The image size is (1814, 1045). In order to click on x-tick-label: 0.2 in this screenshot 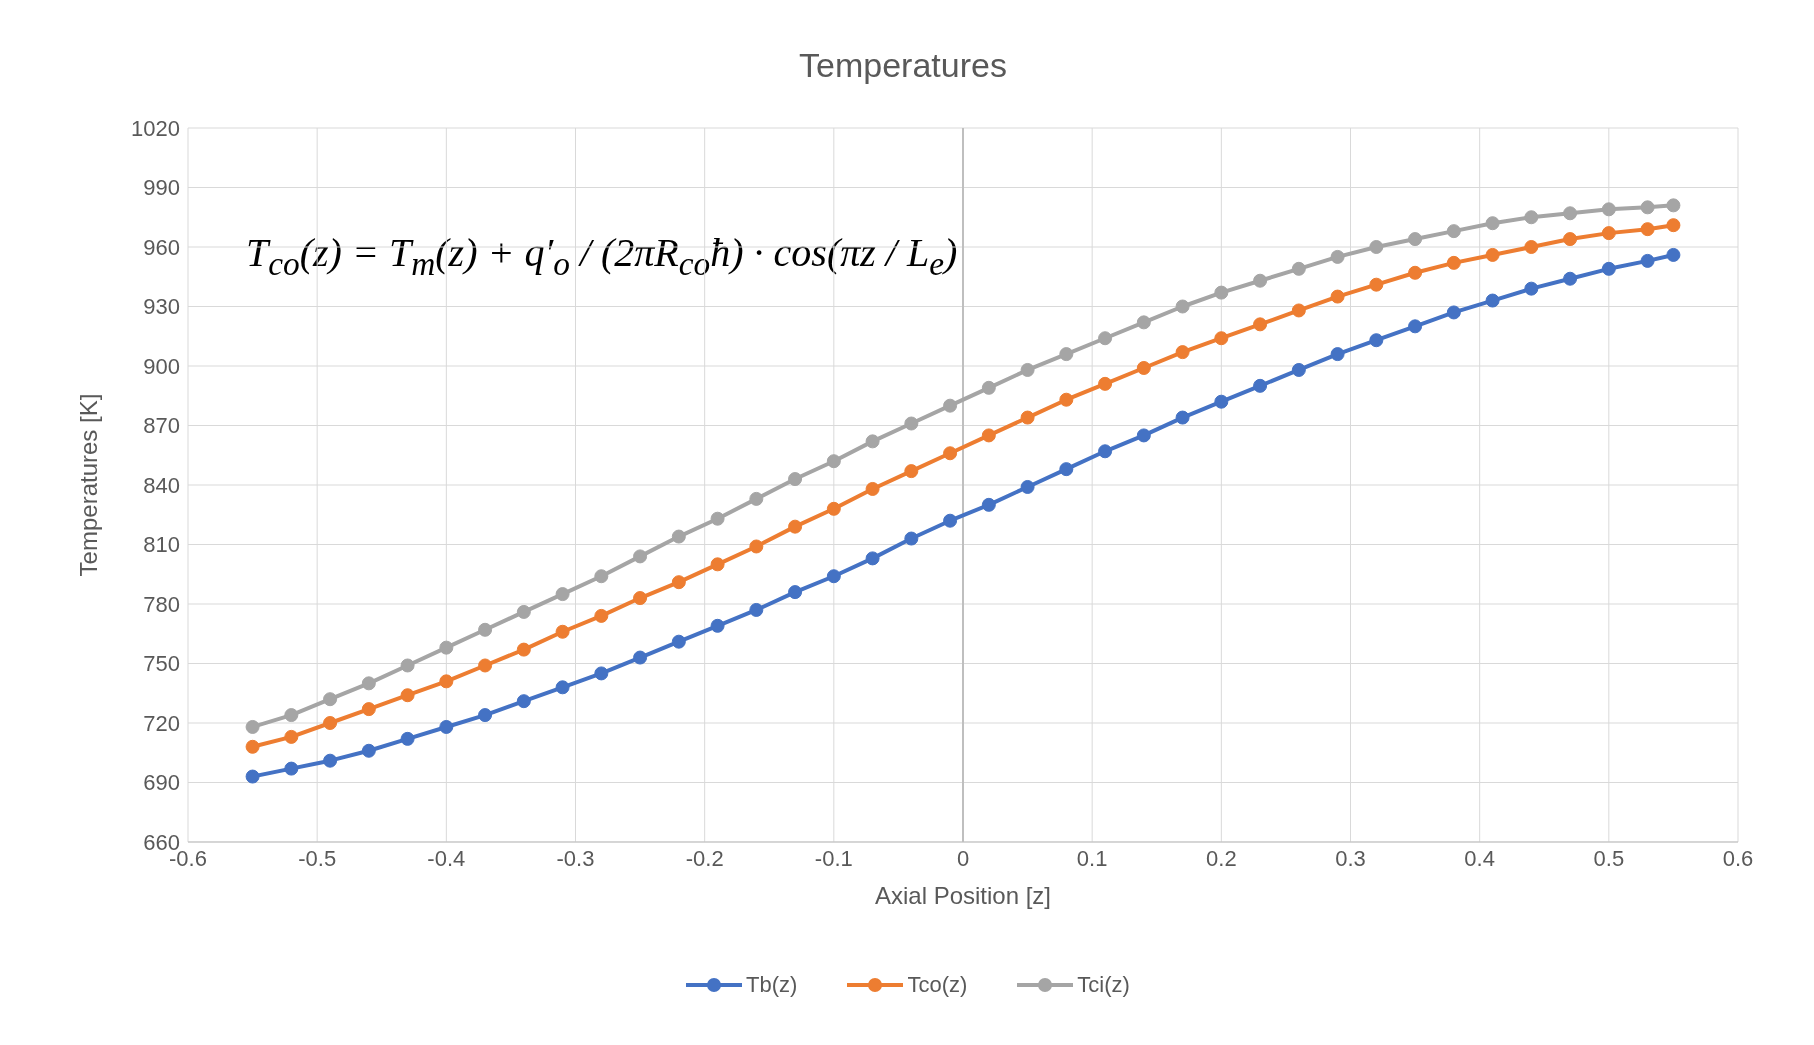, I will do `click(1221, 858)`.